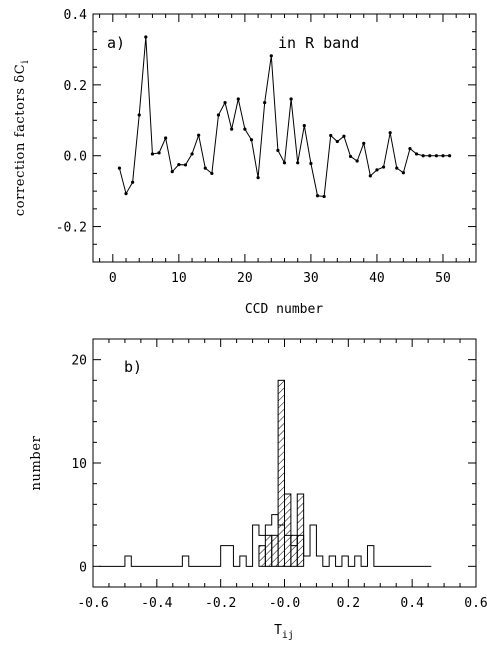 This screenshot has height=652, width=487. What do you see at coordinates (220, 603) in the screenshot?
I see `panel-b-xtick-label: -0.2` at bounding box center [220, 603].